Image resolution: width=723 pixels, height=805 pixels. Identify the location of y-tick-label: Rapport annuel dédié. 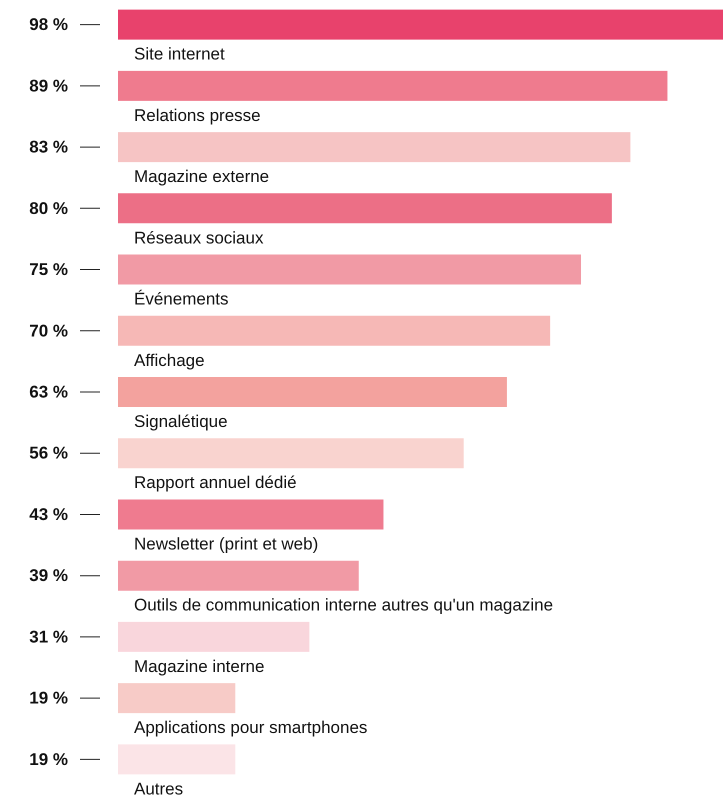
(215, 482).